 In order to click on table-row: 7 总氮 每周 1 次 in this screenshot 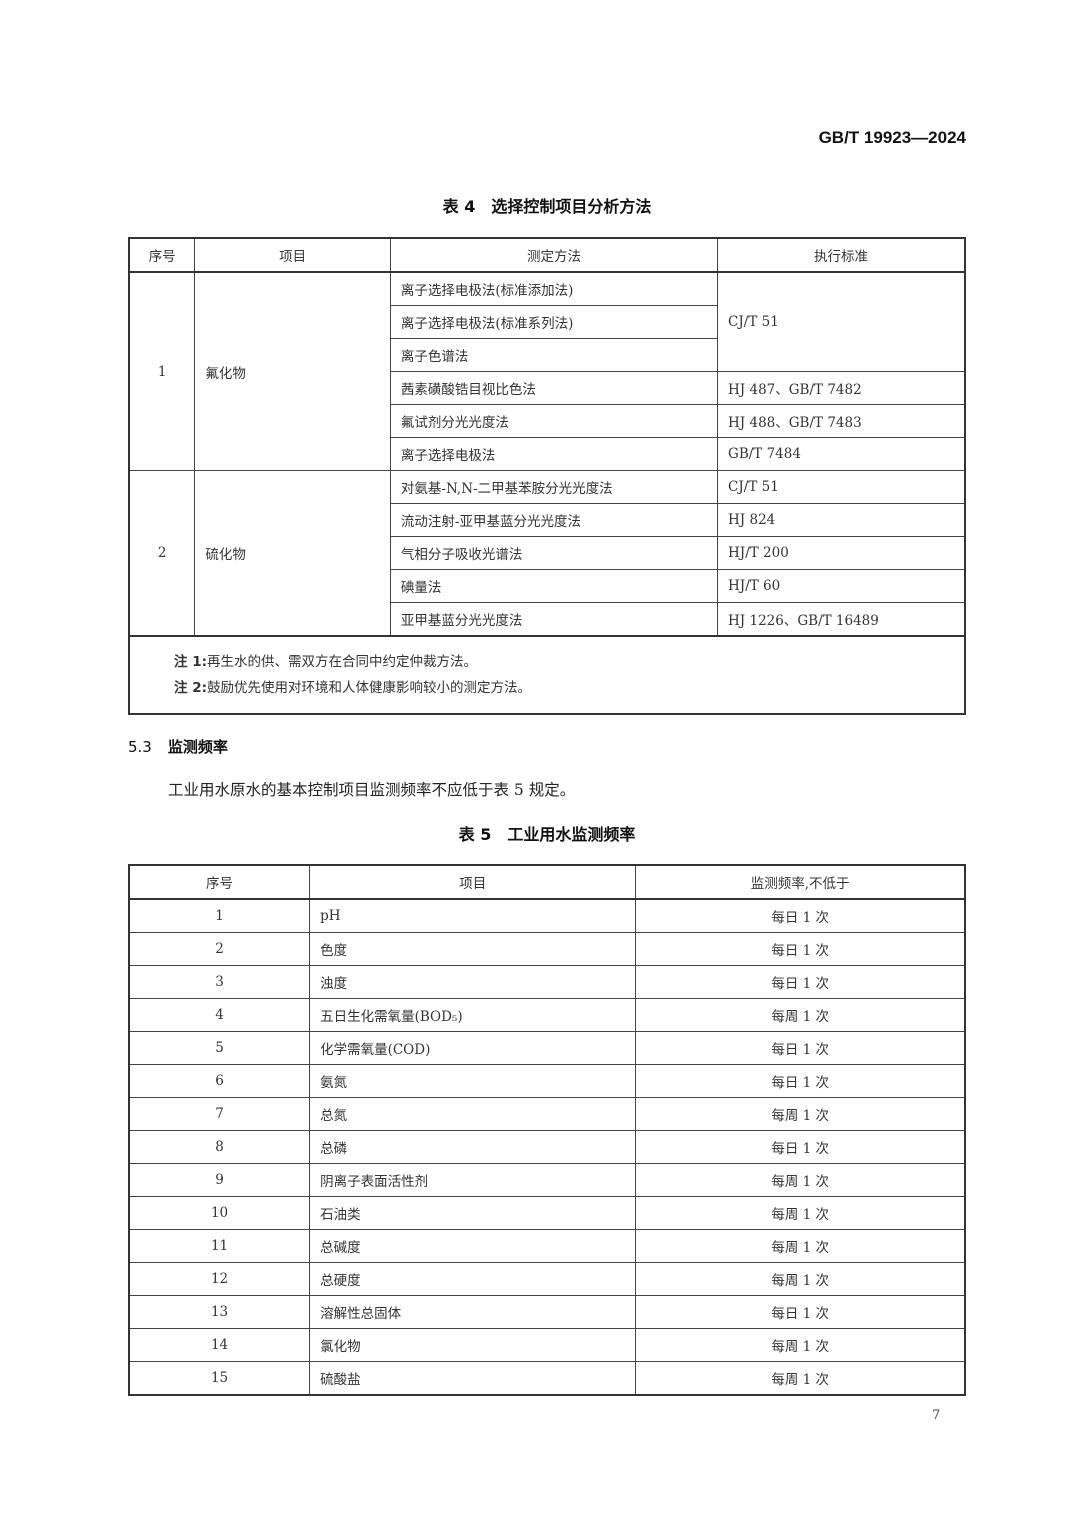, I will do `click(547, 1114)`.